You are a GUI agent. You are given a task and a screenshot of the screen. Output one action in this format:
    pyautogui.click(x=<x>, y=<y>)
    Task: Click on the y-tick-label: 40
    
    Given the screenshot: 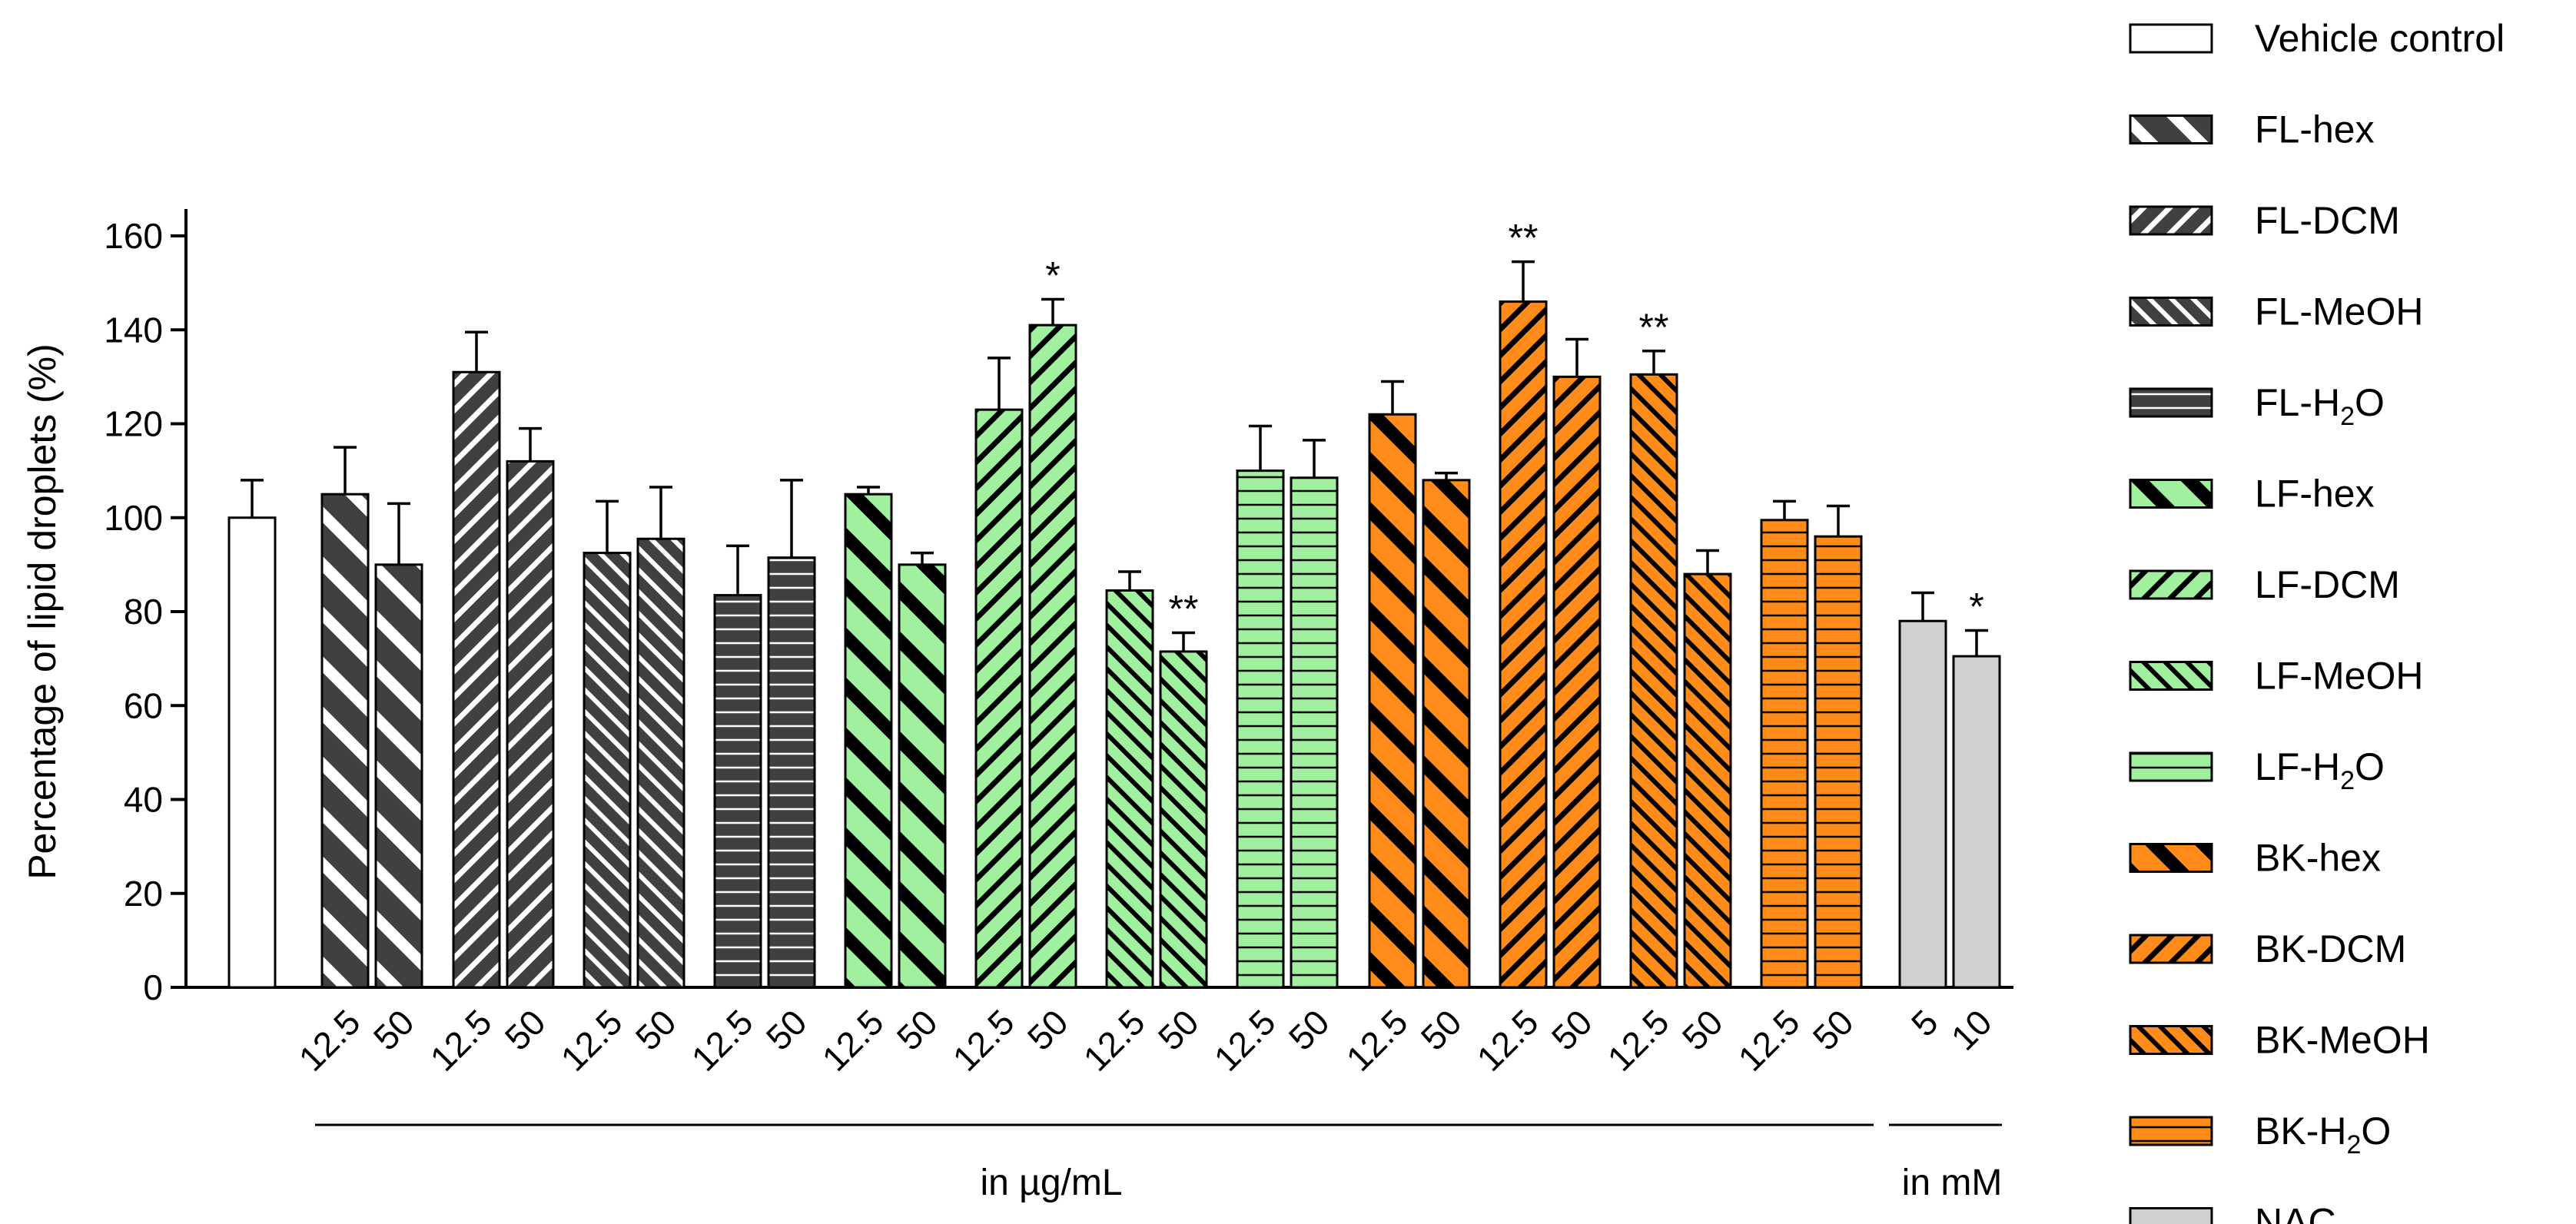 What is the action you would take?
    pyautogui.click(x=143, y=800)
    